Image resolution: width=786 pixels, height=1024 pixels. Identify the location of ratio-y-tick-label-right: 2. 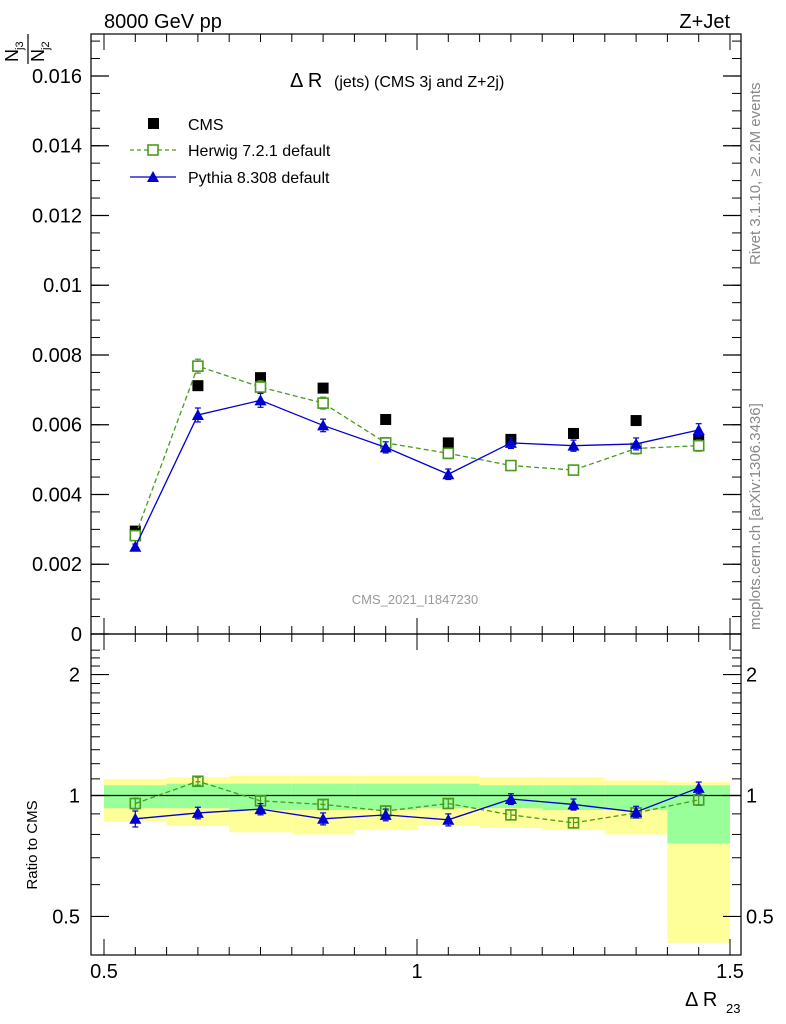
(751, 676).